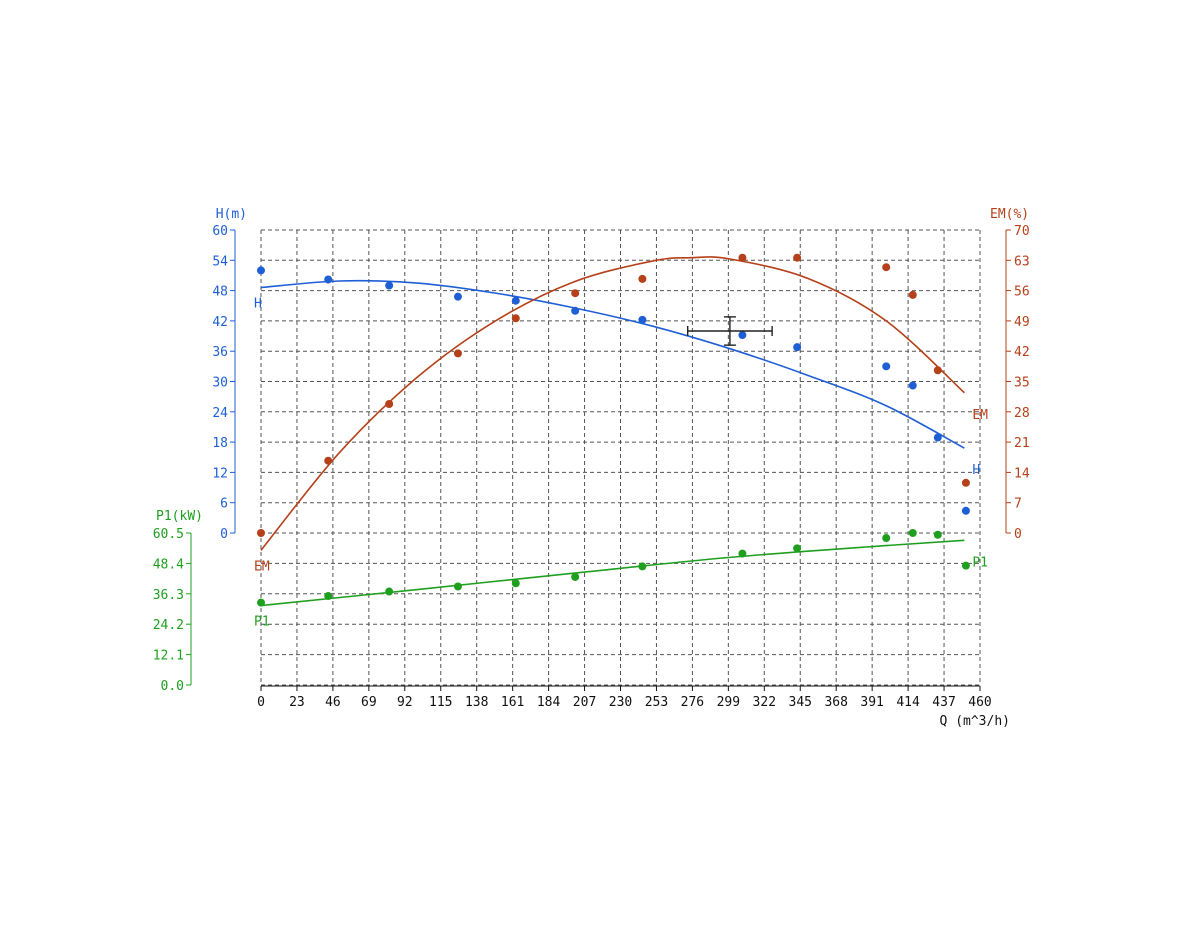  I want to click on em-tick-label: 42, so click(1022, 352).